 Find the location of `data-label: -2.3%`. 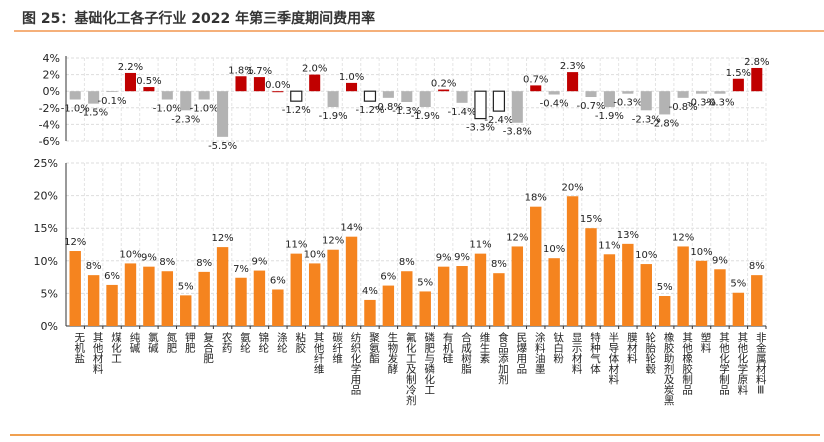

data-label: -2.3% is located at coordinates (185, 119).